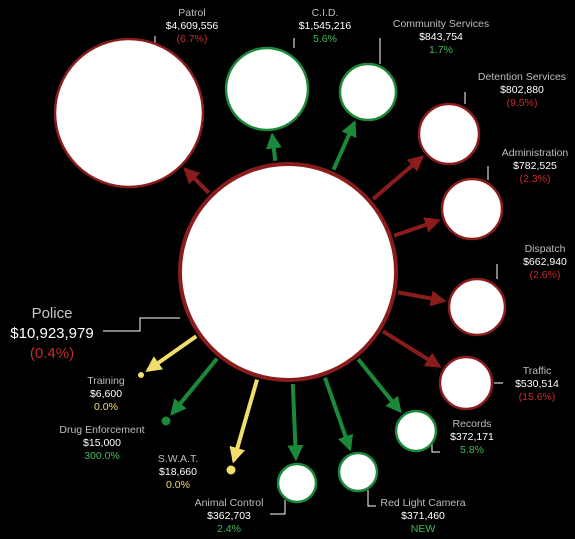 Image resolution: width=575 pixels, height=539 pixels. What do you see at coordinates (466, 383) in the screenshot?
I see `traffic-bubble` at bounding box center [466, 383].